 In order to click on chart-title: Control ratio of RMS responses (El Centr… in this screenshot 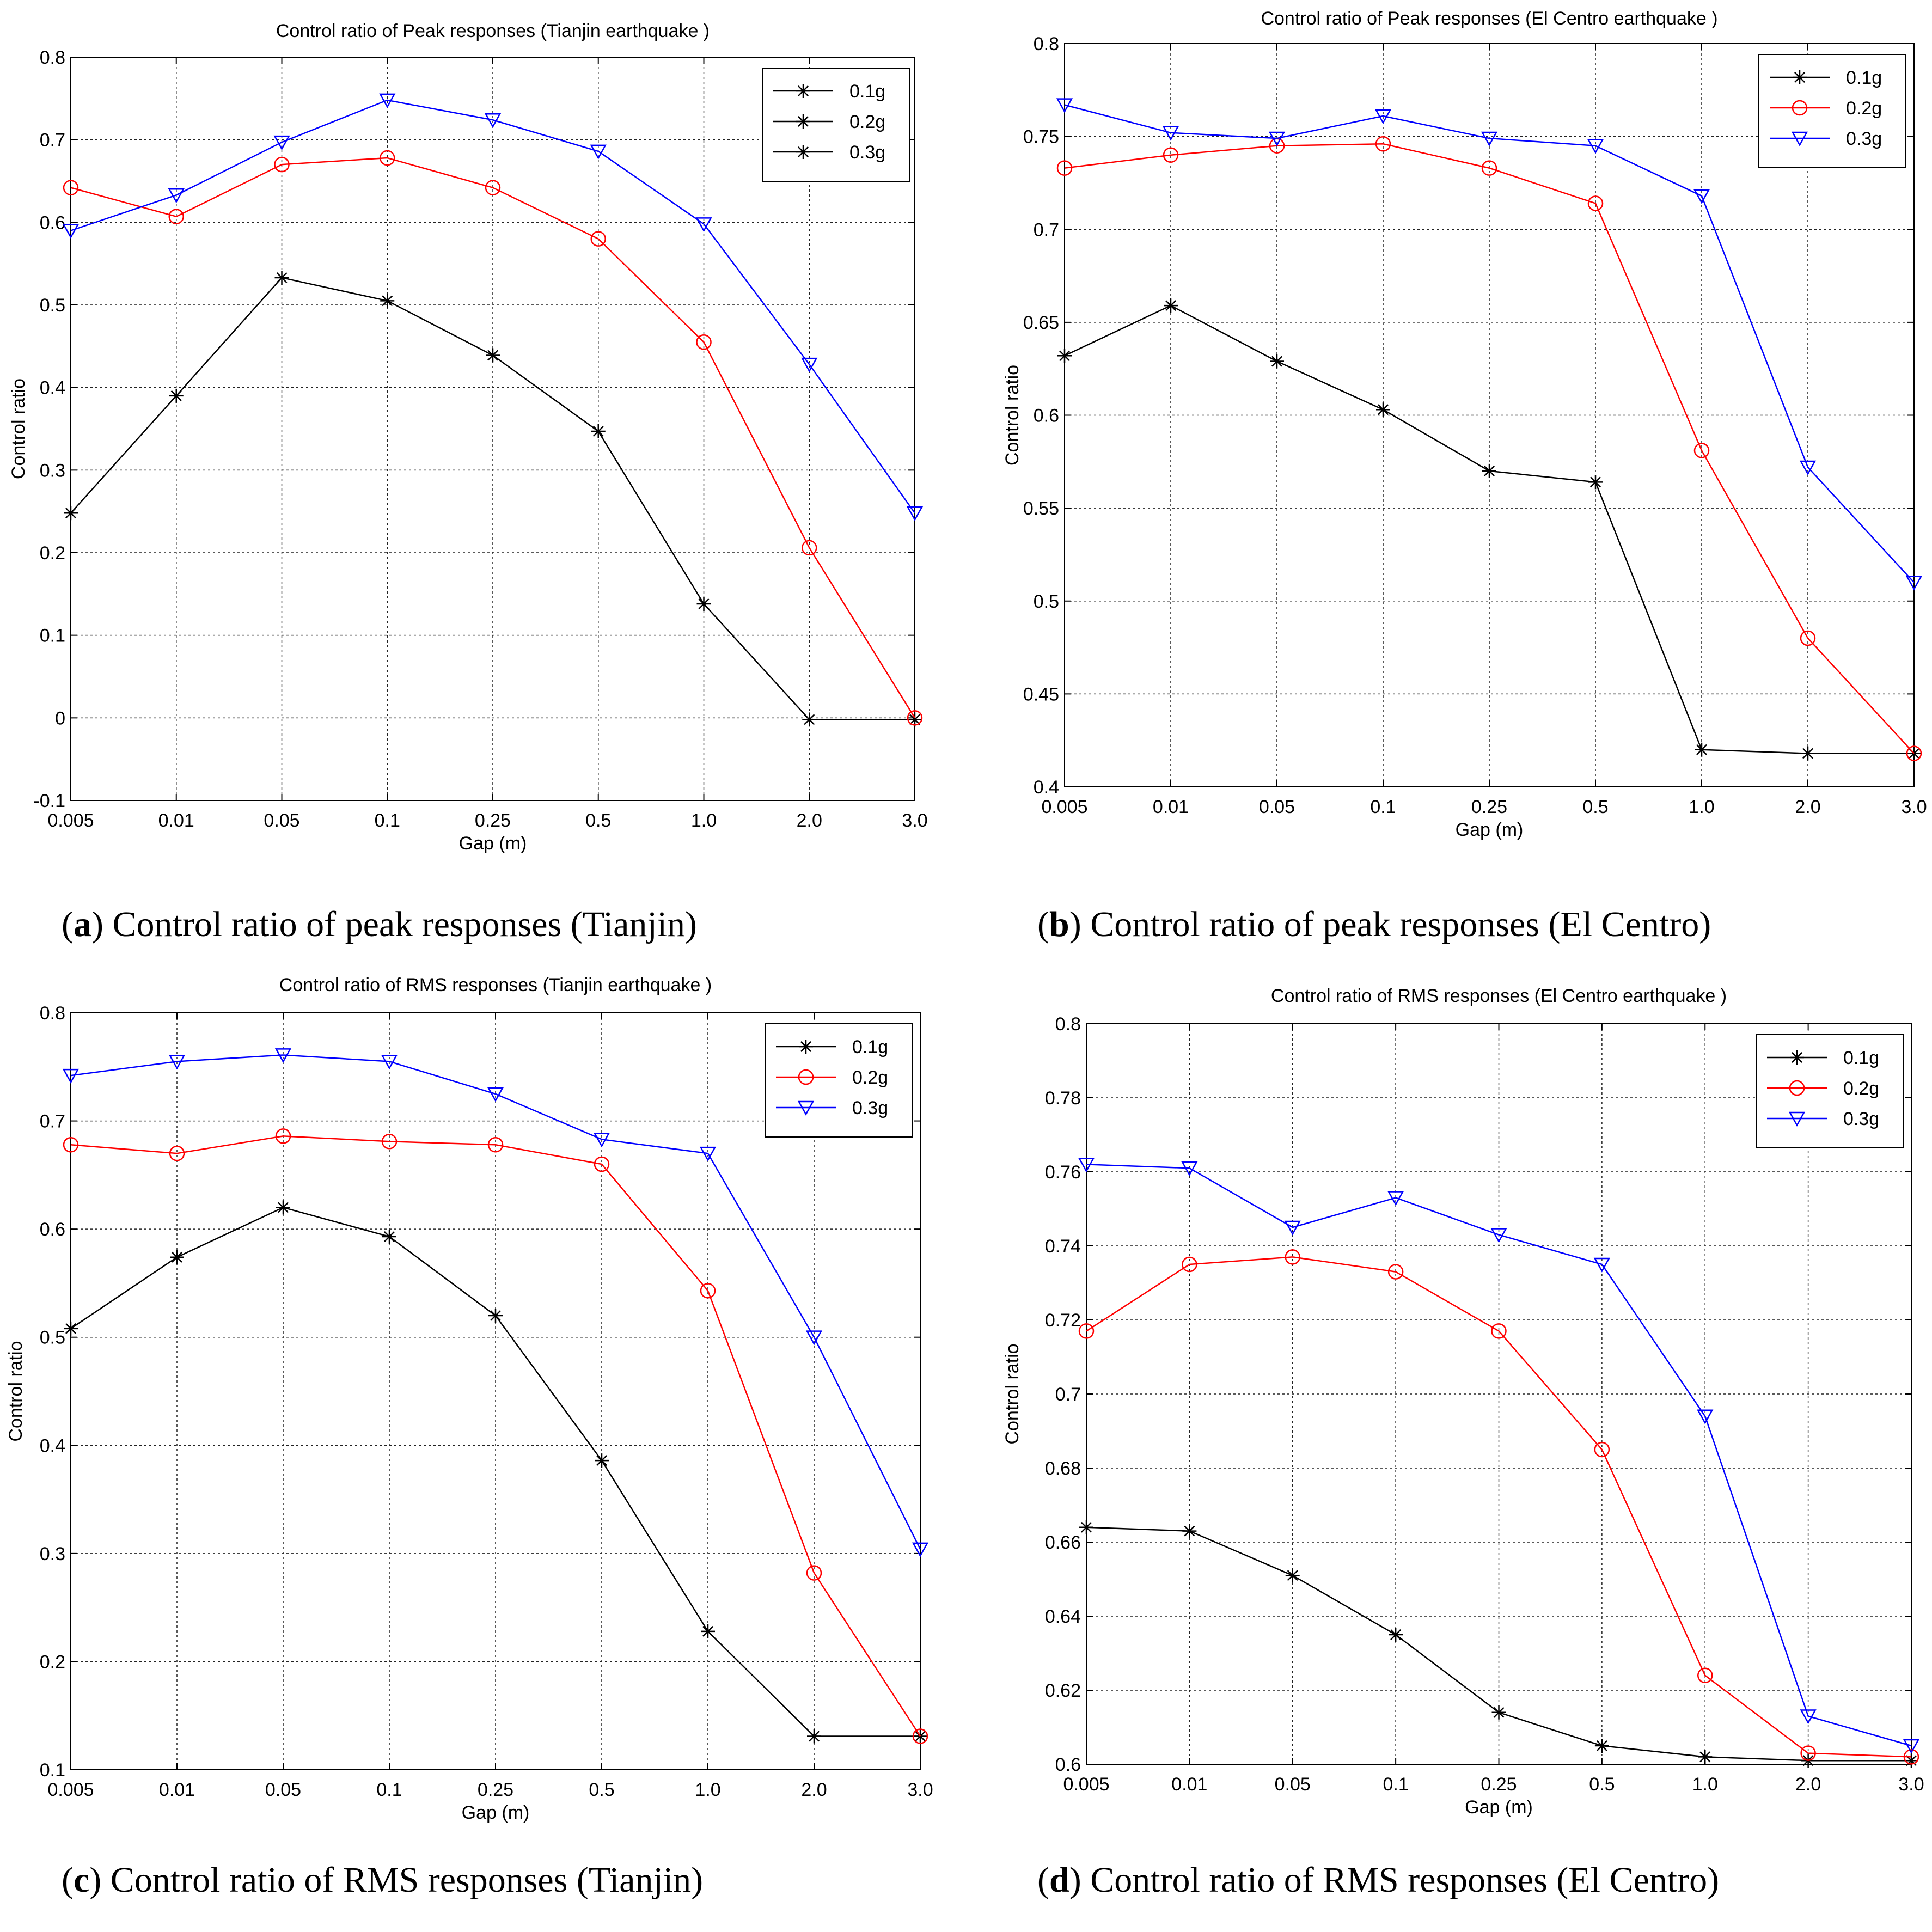, I will do `click(1499, 996)`.